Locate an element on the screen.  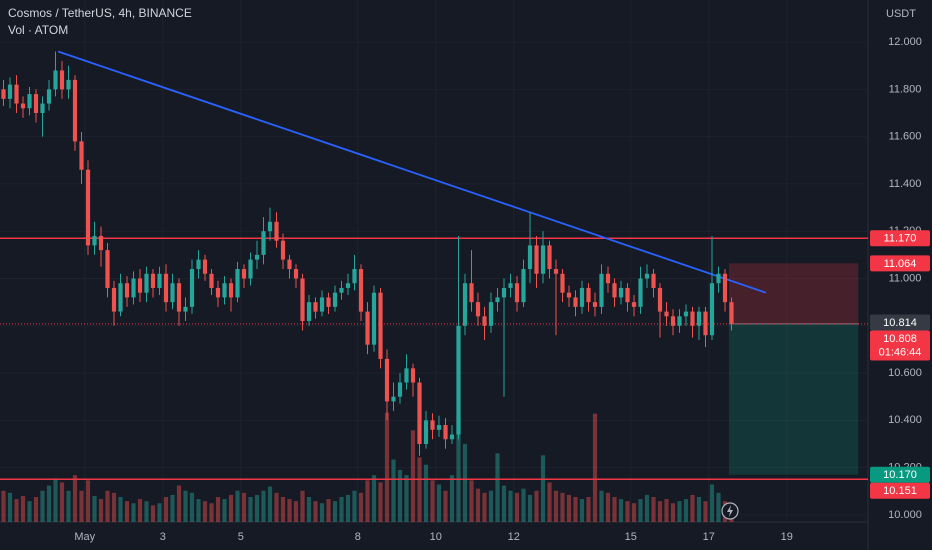
y-tick-label: 12.000 is located at coordinates (905, 42).